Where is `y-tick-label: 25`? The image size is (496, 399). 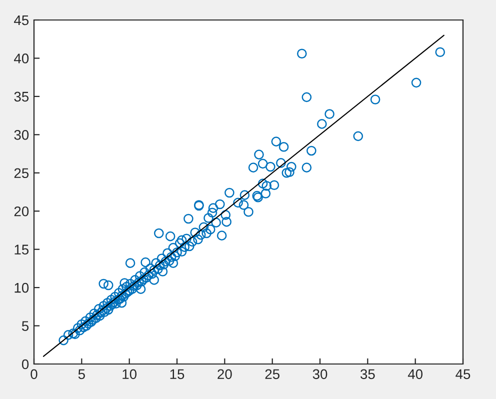 y-tick-label: 25 is located at coordinates (21, 173).